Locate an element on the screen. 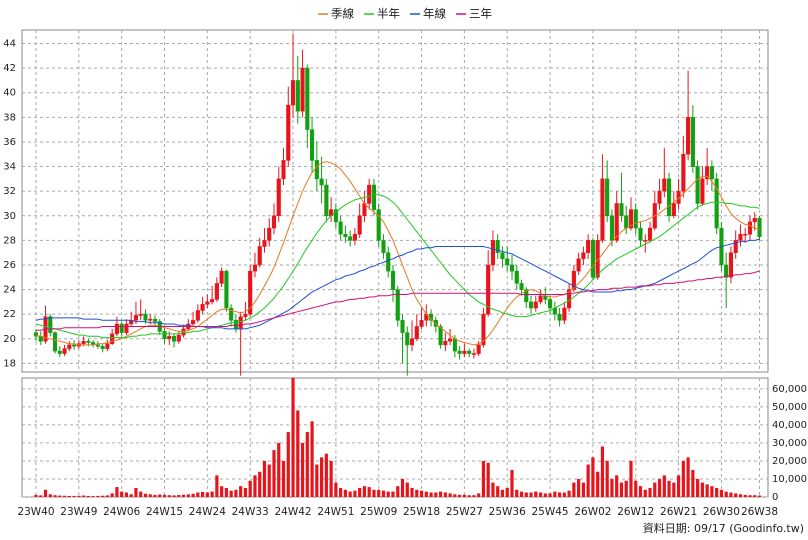  x-tick-label: 26W12 is located at coordinates (635, 512).